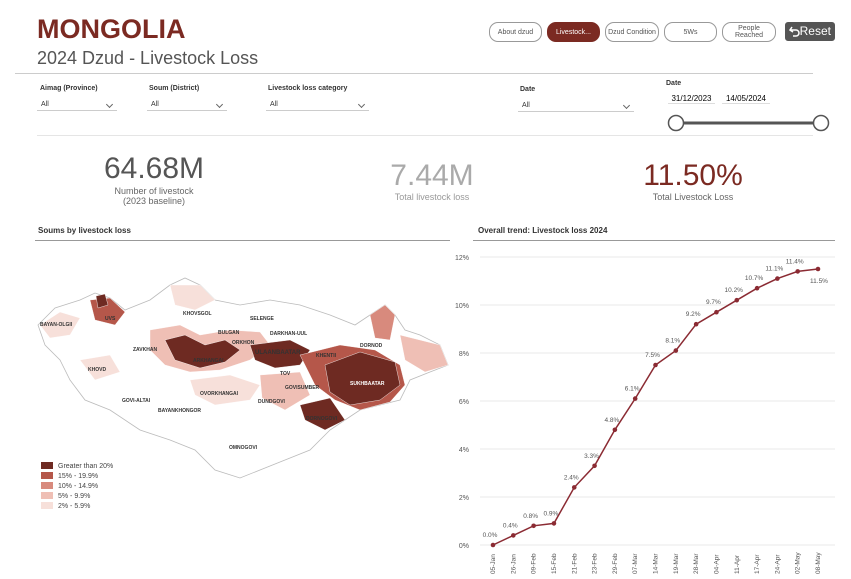 The width and height of the screenshot is (851, 579). I want to click on kpi-label: Total Livestock Loss, so click(693, 197).